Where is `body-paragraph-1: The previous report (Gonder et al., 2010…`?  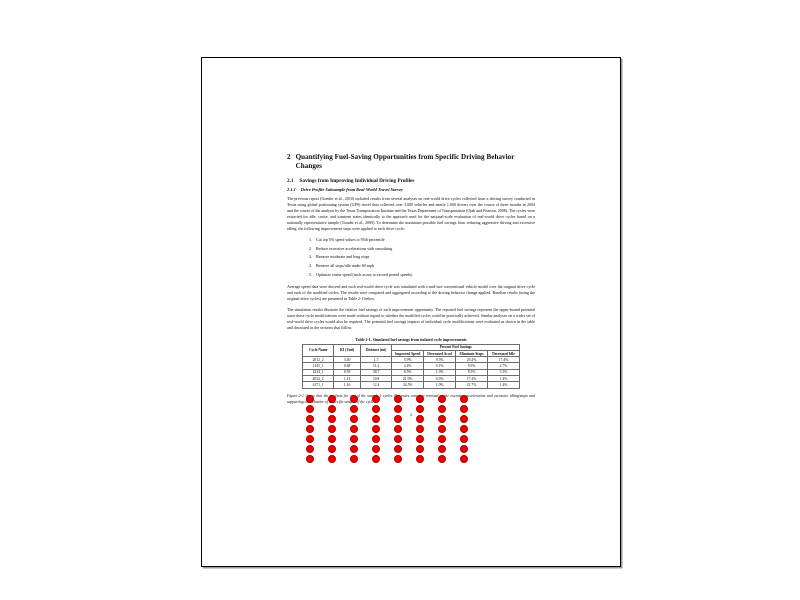 body-paragraph-1: The previous report (Gonder et al., 2010… is located at coordinates (411, 213).